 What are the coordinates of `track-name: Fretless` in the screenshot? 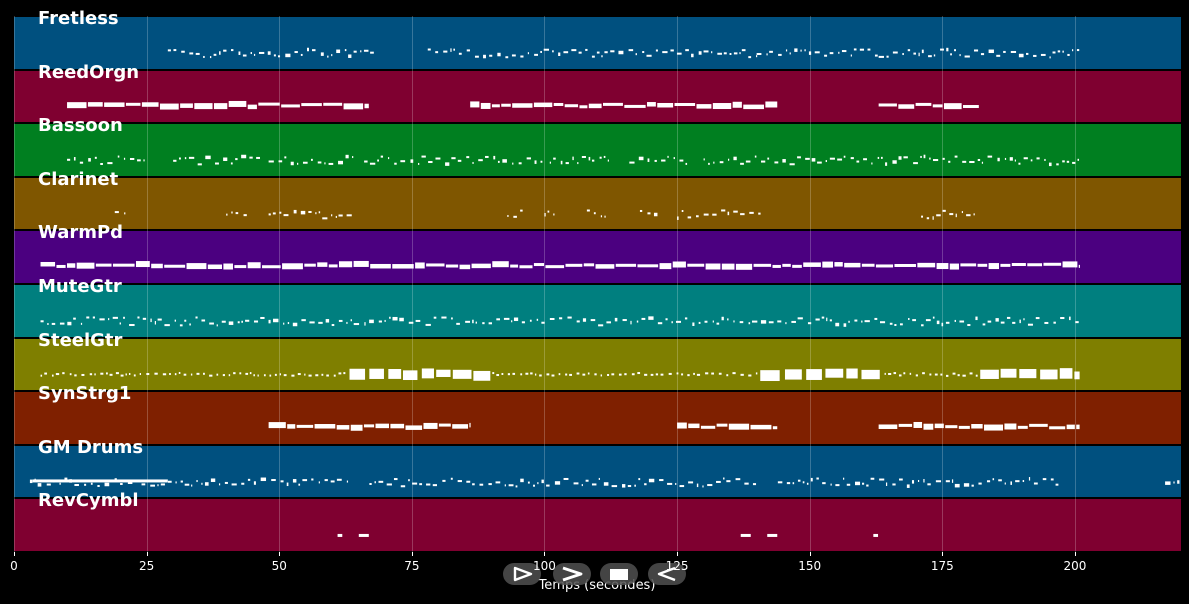 It's located at (78, 18).